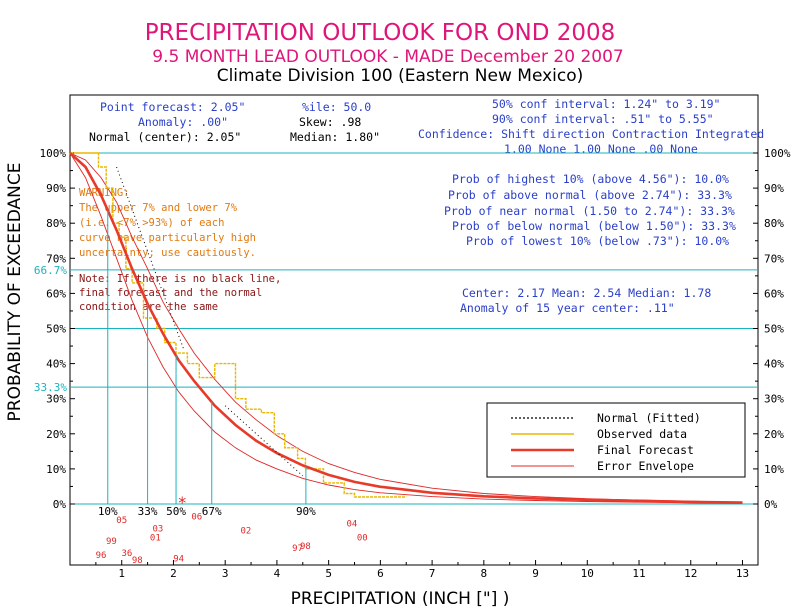 The height and width of the screenshot is (612, 792). I want to click on x-tick-label-3: 3, so click(225, 573).